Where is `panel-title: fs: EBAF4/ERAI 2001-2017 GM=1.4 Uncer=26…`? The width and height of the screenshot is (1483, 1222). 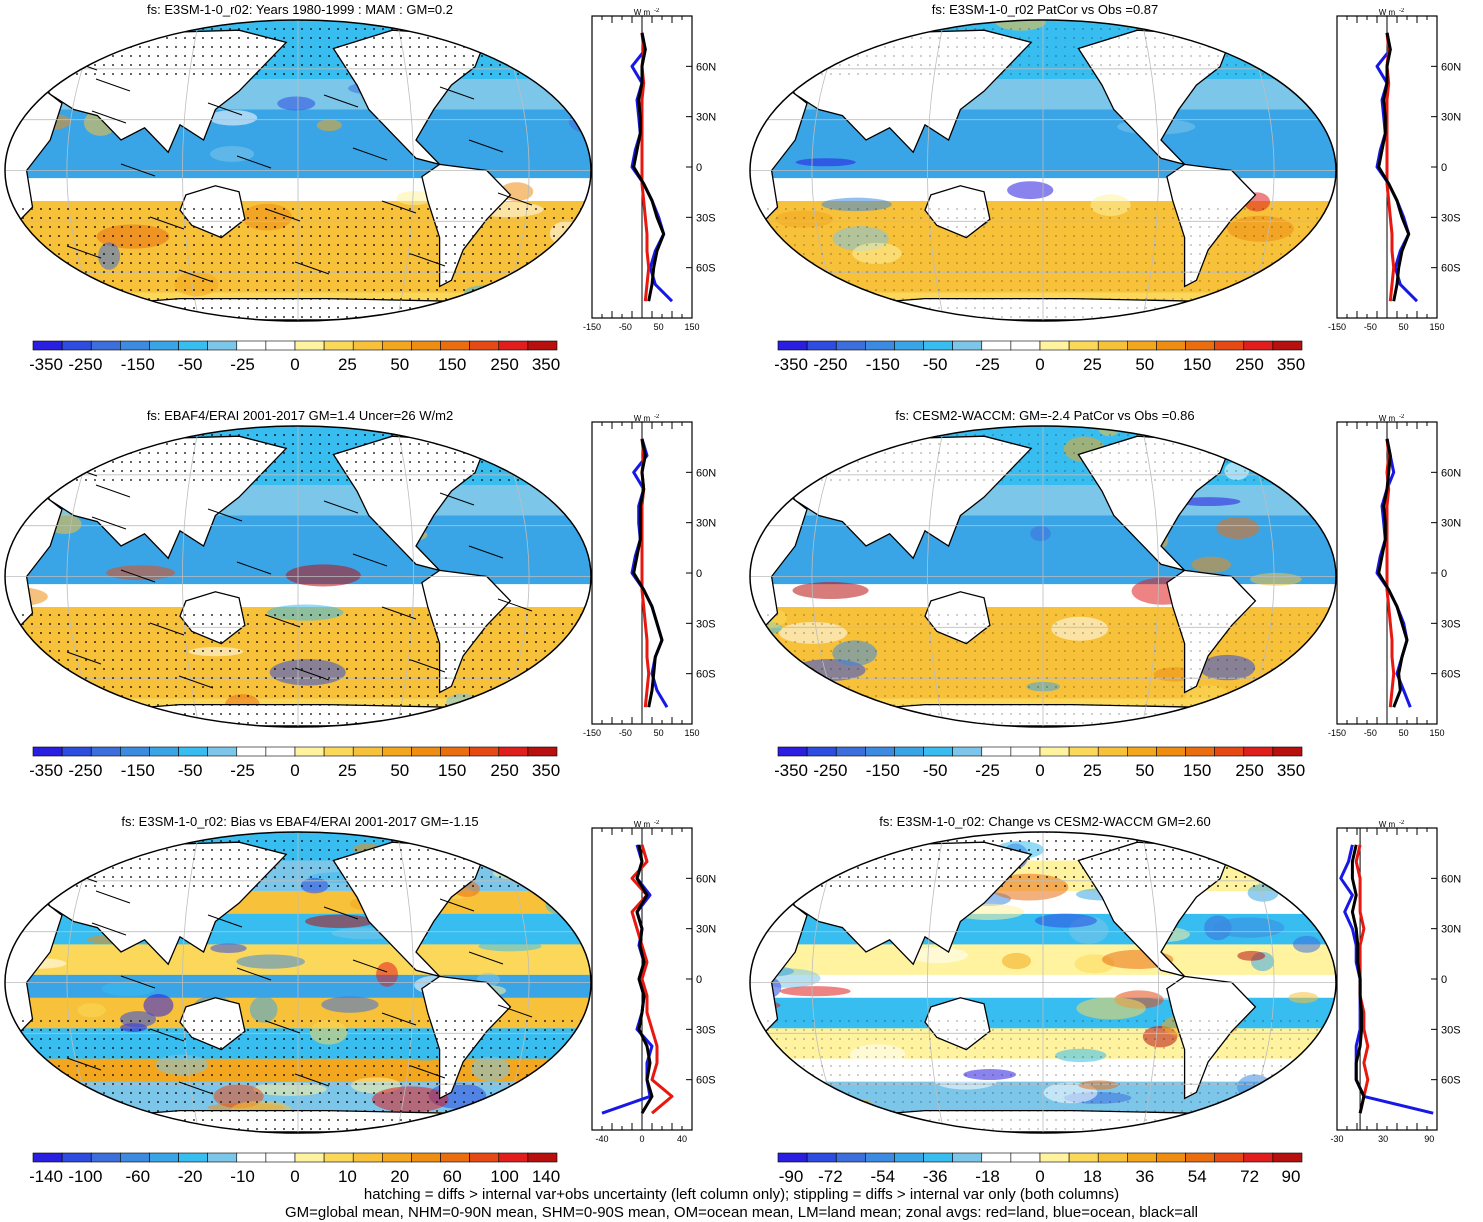 panel-title: fs: EBAF4/ERAI 2001-2017 GM=1.4 Uncer=26… is located at coordinates (300, 415).